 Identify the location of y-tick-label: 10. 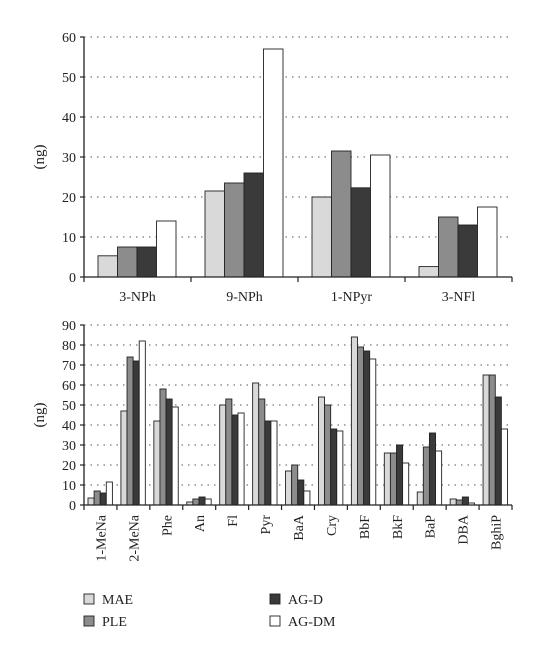
(69, 238).